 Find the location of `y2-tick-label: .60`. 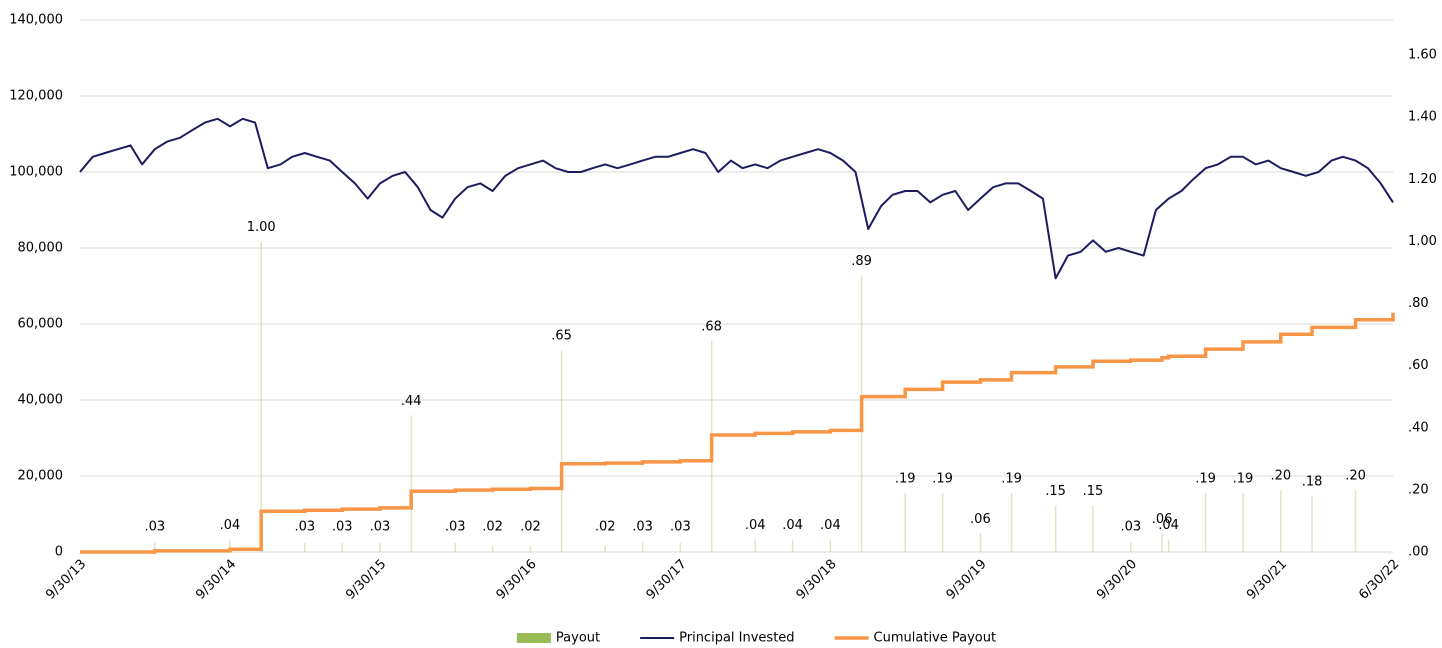

y2-tick-label: .60 is located at coordinates (1418, 365).